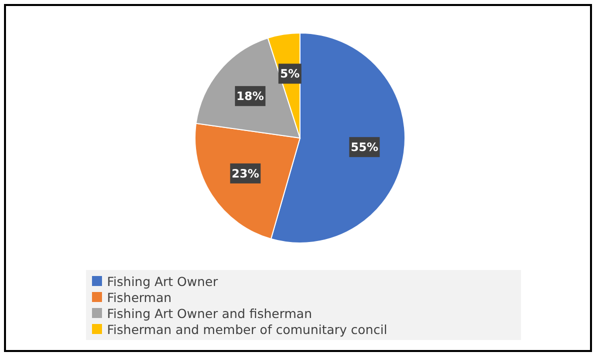 This screenshot has height=362, width=605. Describe the element at coordinates (250, 96) in the screenshot. I see `data-label: 18%` at that location.